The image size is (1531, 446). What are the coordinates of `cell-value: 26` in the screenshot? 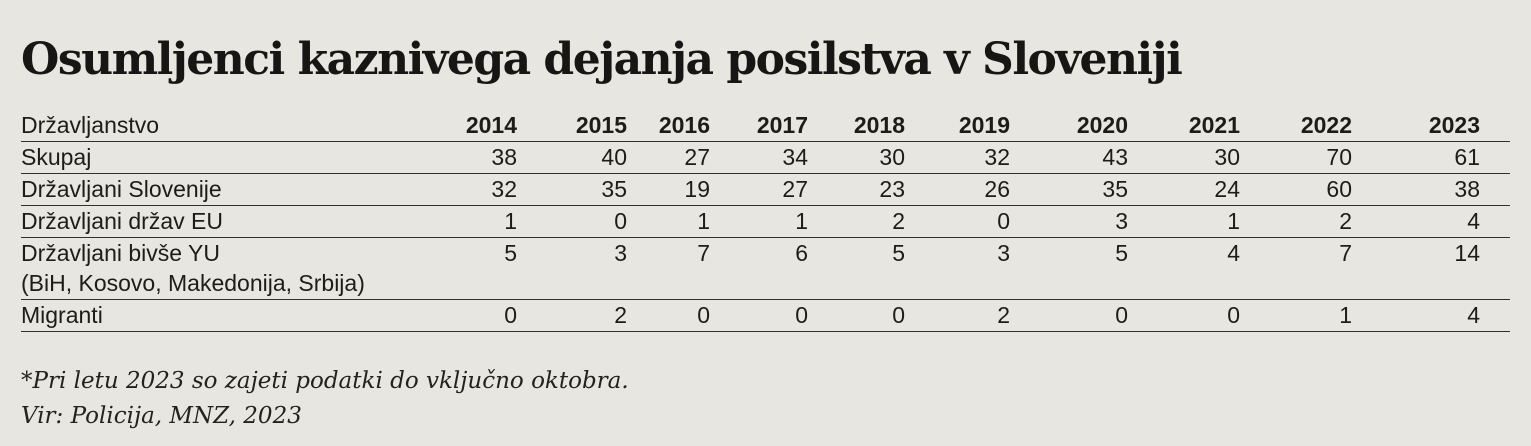 It's located at (966, 189).